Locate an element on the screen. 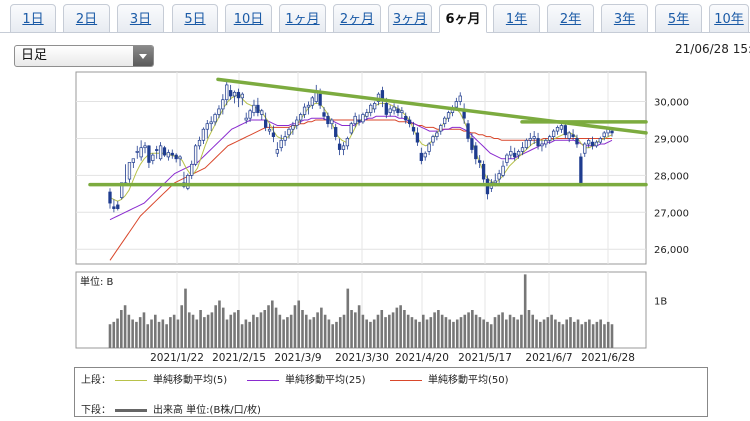 The image size is (750, 421). tab-12: 3年 is located at coordinates (624, 18).